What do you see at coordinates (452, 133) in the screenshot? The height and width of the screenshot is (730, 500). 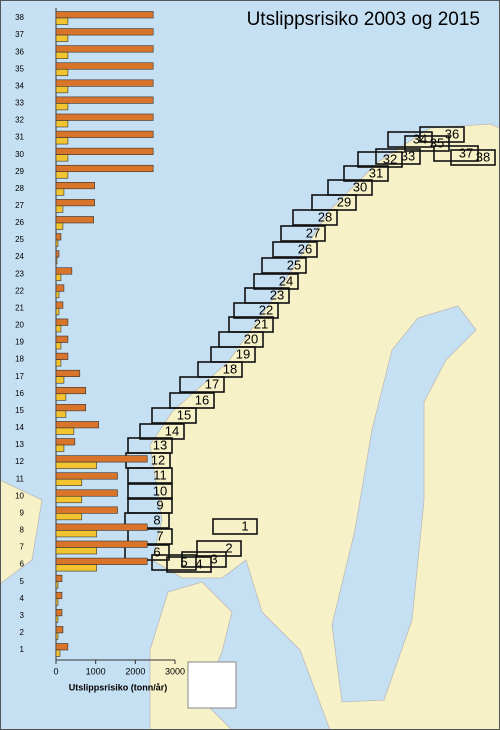 I see `zone-label: 36` at bounding box center [452, 133].